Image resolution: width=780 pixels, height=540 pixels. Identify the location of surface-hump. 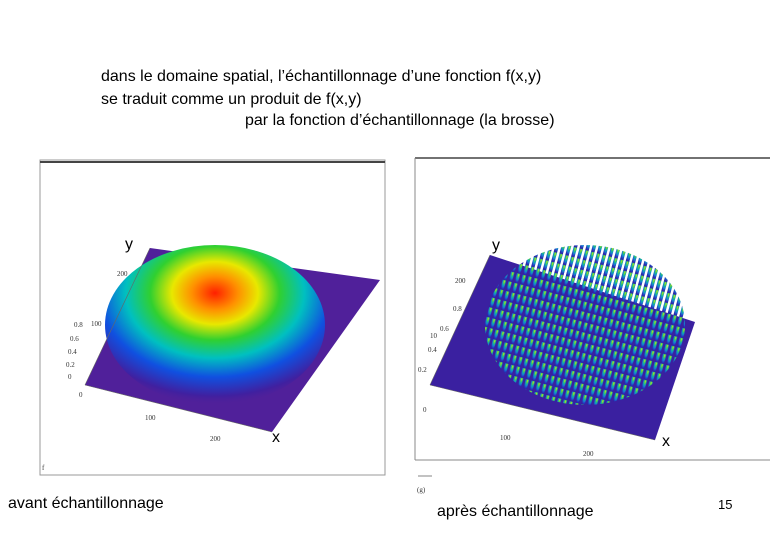
(215, 325).